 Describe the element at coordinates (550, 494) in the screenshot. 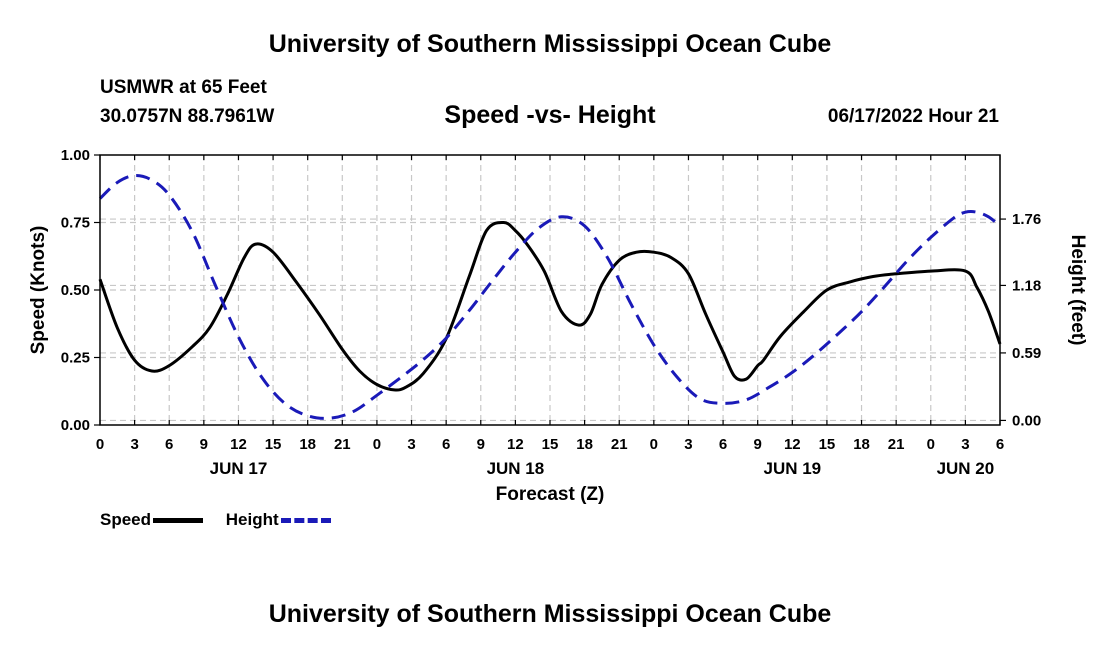

I see `x-axis-label: Forecast (Z)` at that location.